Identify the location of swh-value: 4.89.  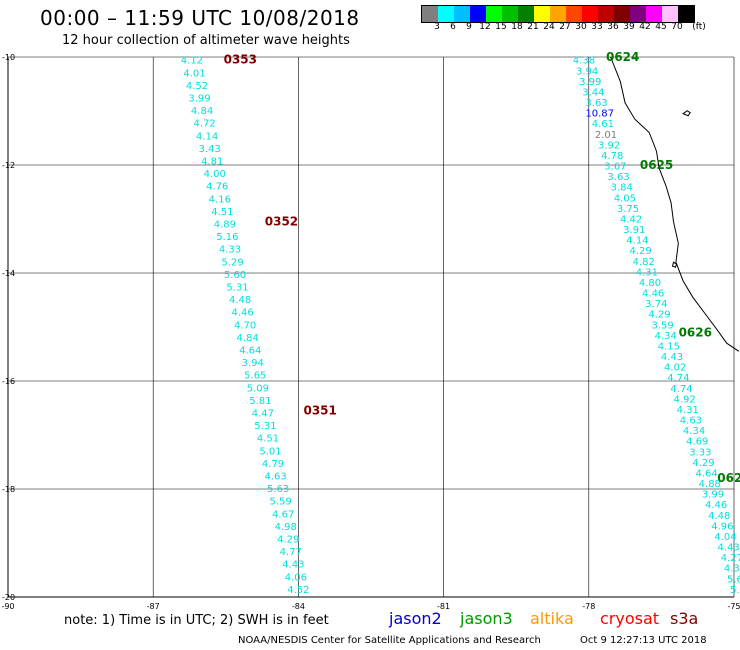
(225, 225).